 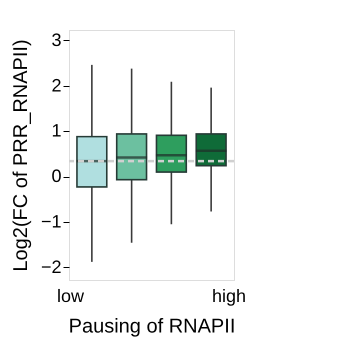 I want to click on y-axis-title: Log2(FC of PRR_RNAPII), so click(x=21, y=155).